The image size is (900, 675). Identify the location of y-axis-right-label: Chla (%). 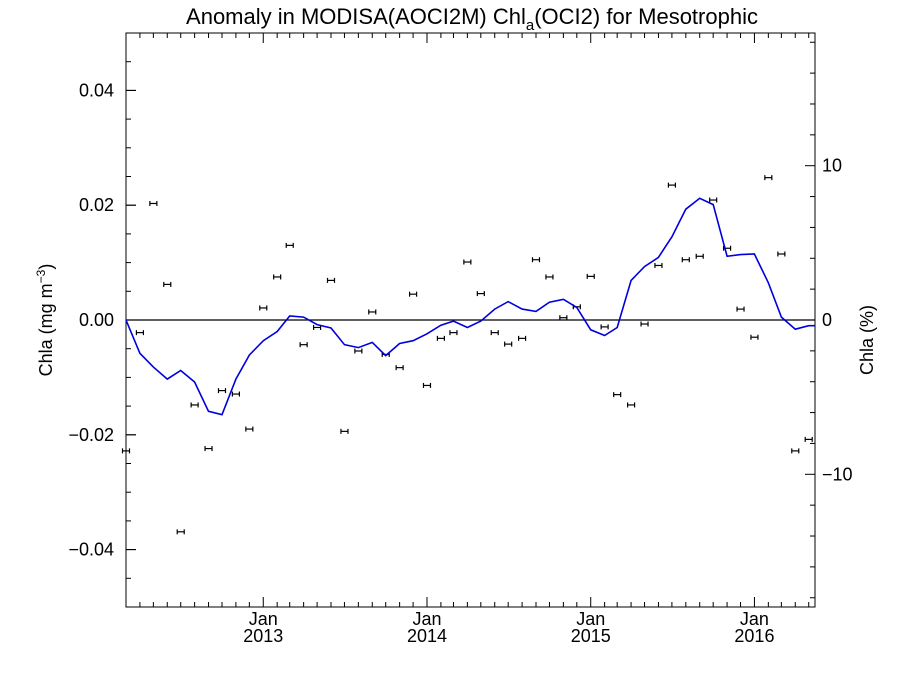
(867, 340).